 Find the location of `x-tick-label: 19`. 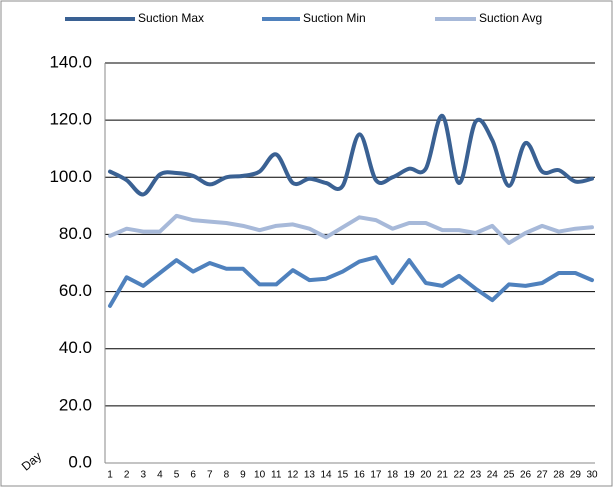

x-tick-label: 19 is located at coordinates (410, 475).